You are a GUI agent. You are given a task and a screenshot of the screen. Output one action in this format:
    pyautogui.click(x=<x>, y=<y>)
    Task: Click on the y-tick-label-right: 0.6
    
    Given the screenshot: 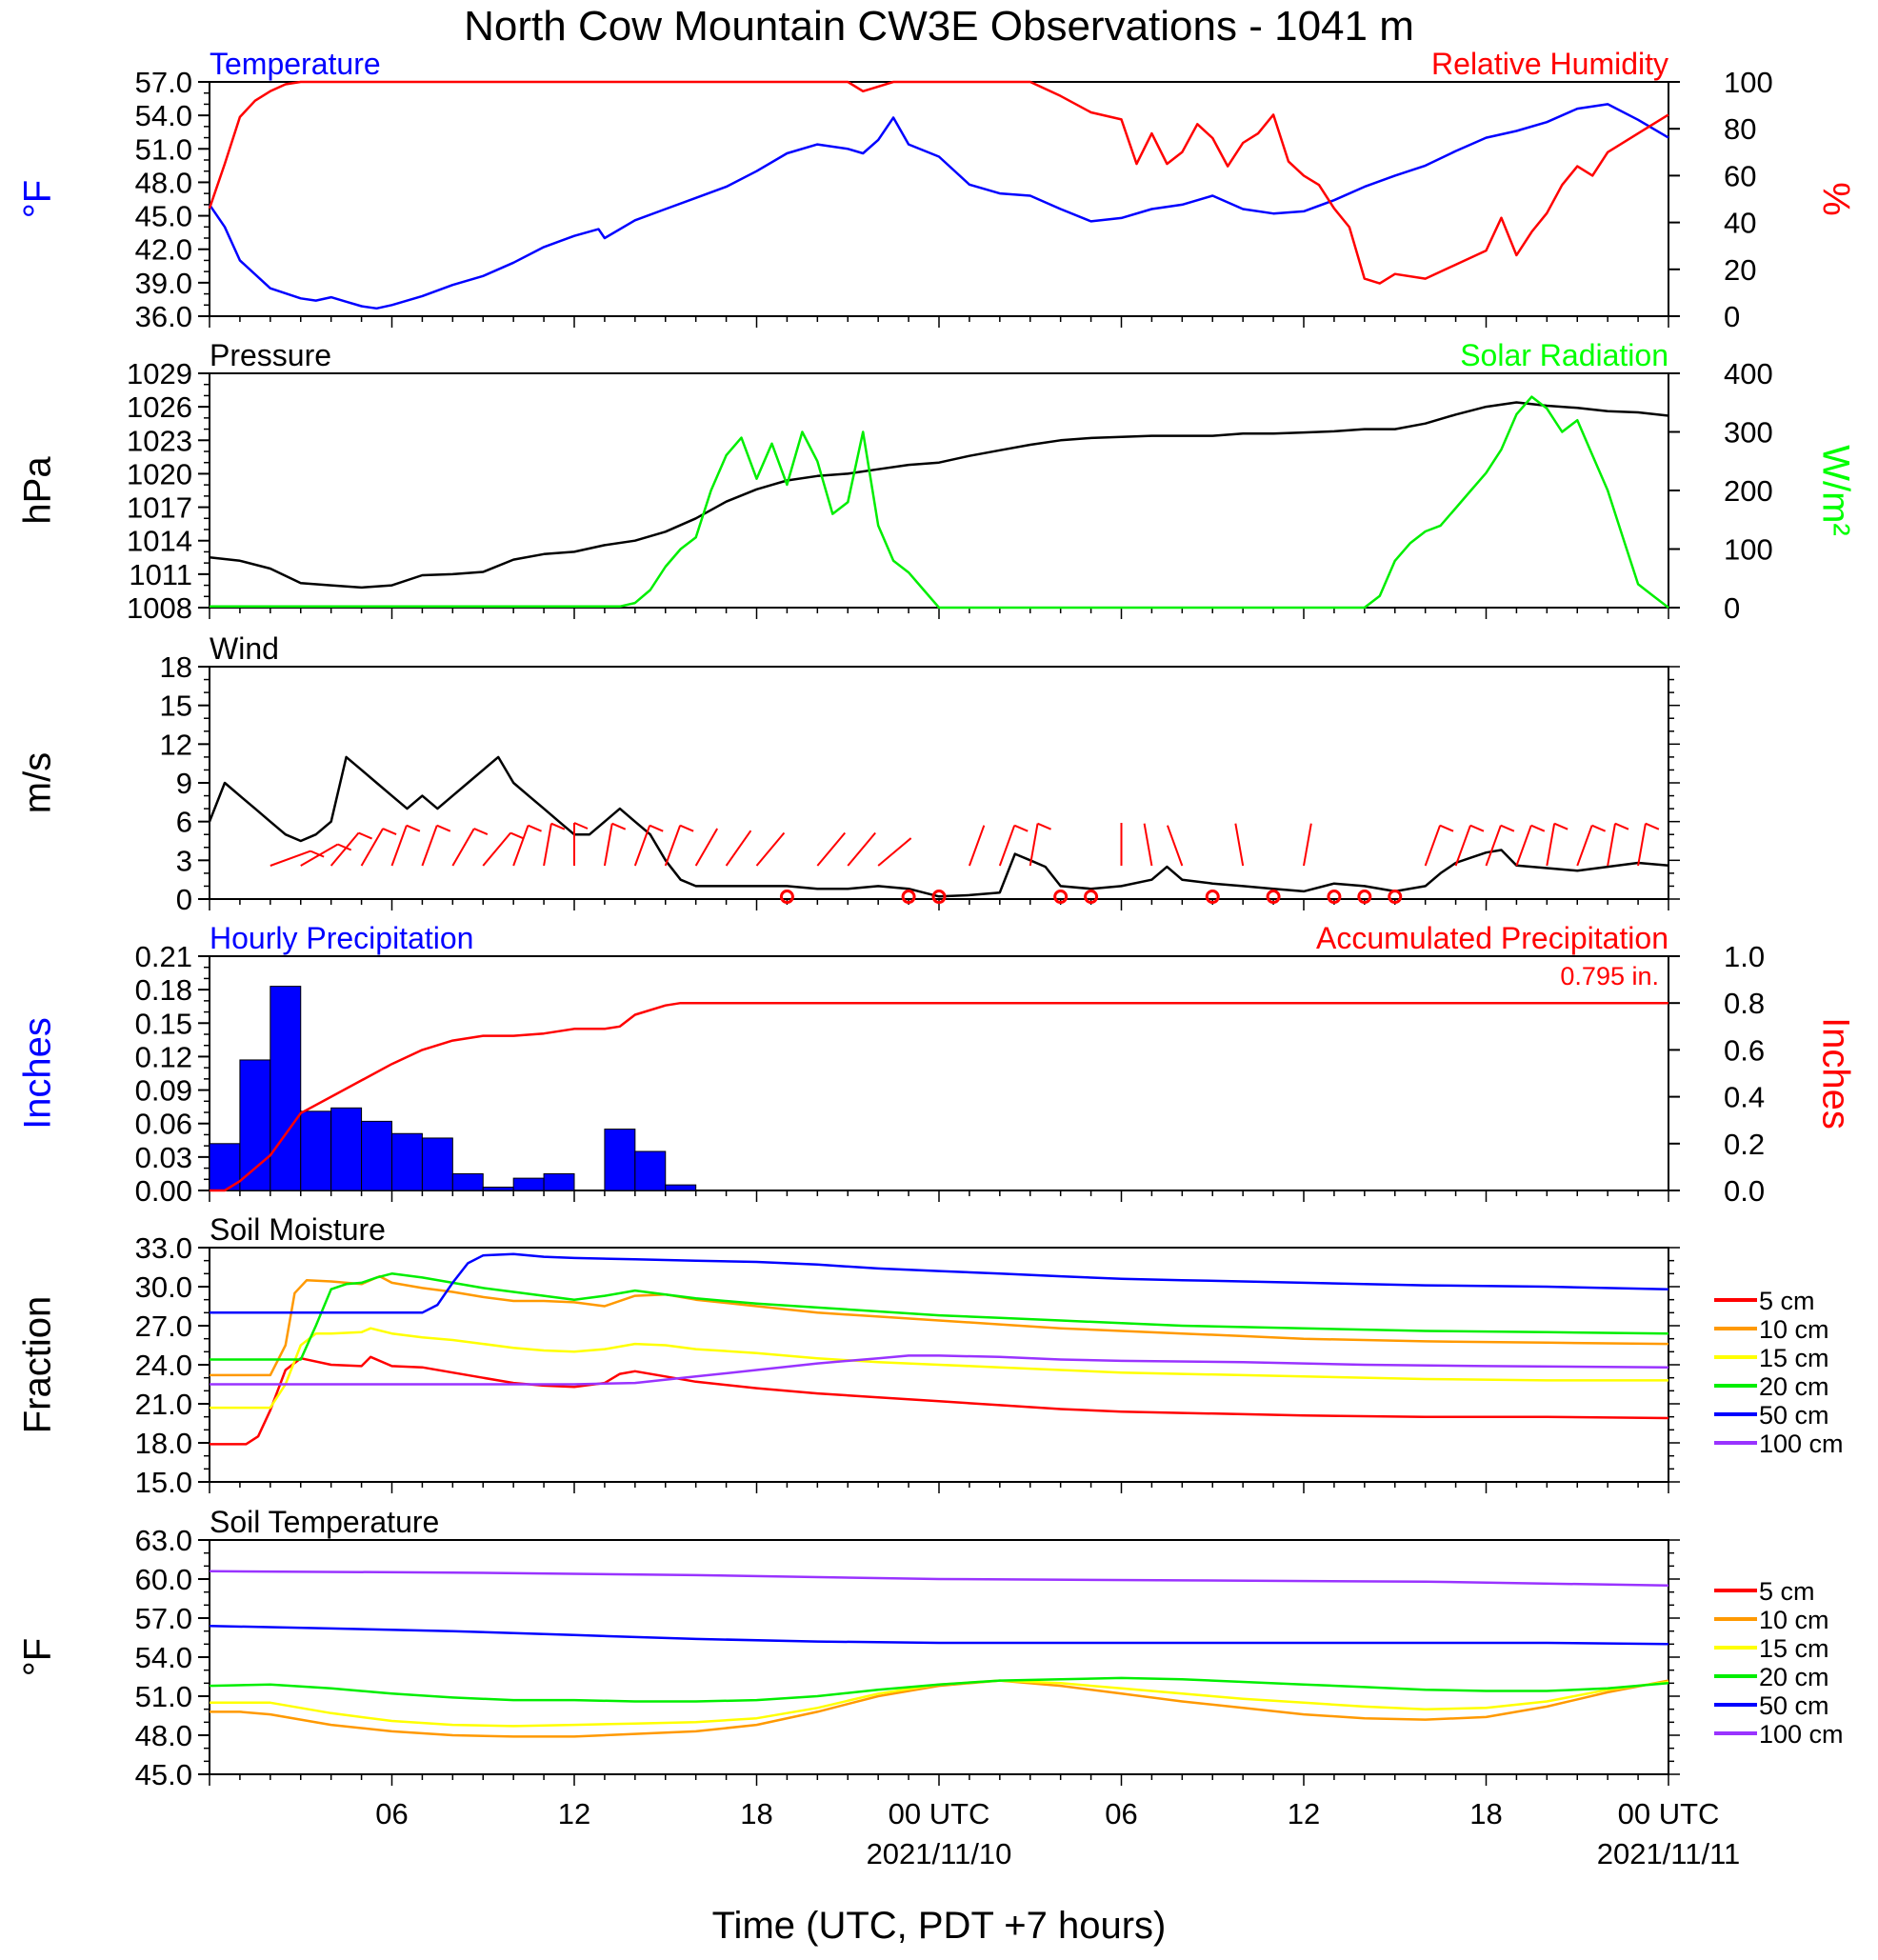 What is the action you would take?
    pyautogui.click(x=1744, y=1050)
    